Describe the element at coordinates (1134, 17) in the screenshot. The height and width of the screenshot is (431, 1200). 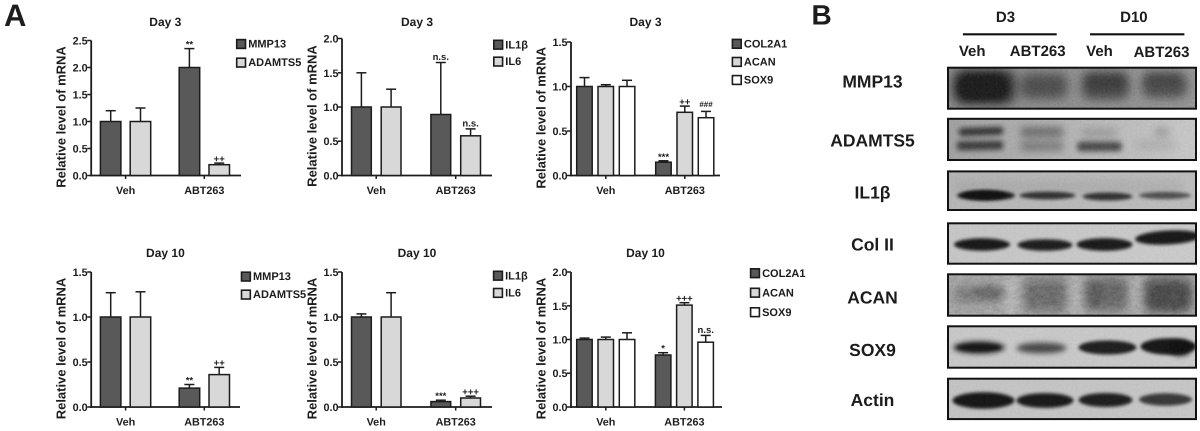
I see `svg-text: D10` at that location.